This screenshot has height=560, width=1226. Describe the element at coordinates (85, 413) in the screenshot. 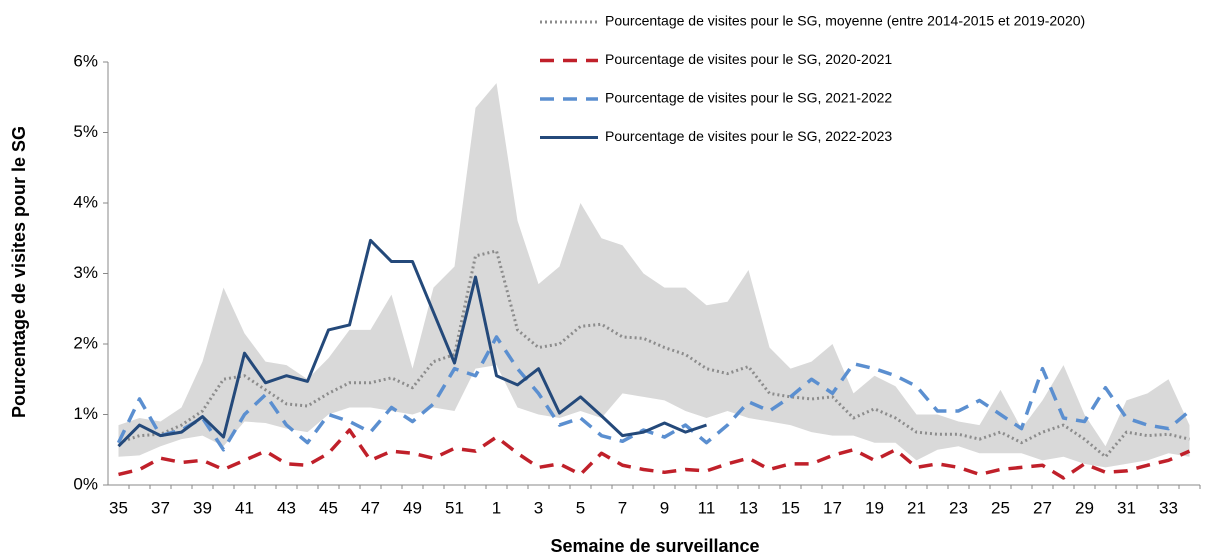

I see `y-tick-label: 1%` at that location.